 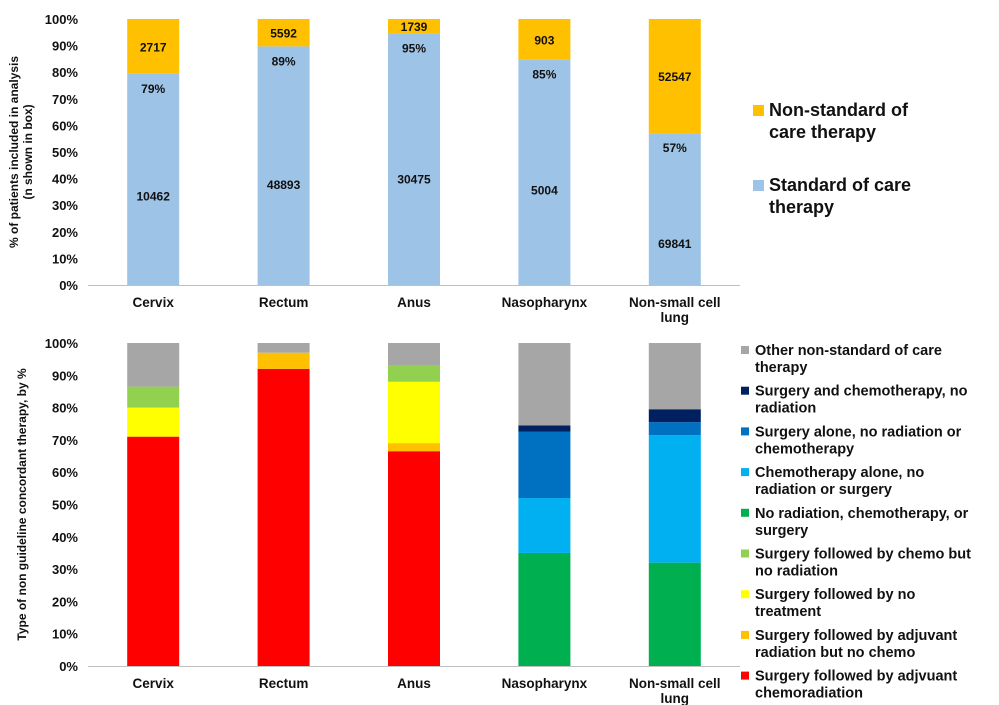 What do you see at coordinates (675, 244) in the screenshot?
I see `data-label-count: 69841` at bounding box center [675, 244].